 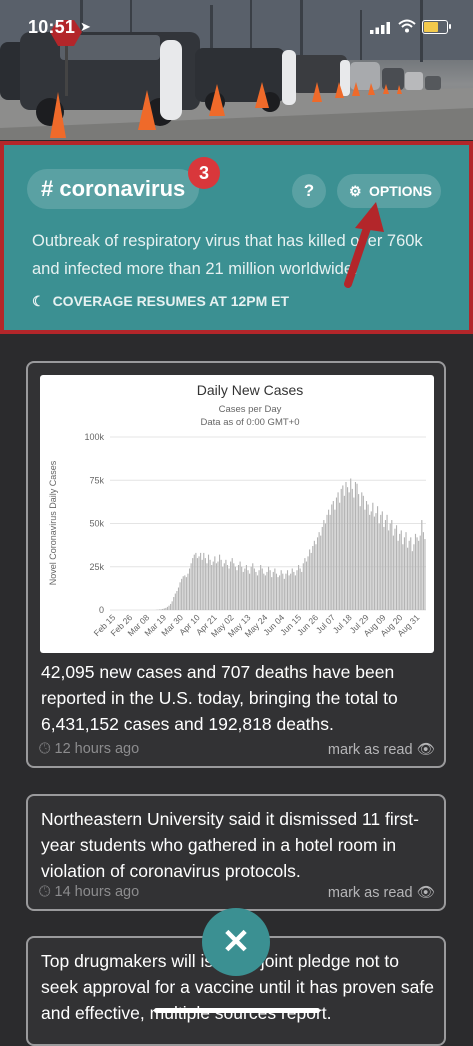 What do you see at coordinates (113, 189) in the screenshot?
I see `hashtag-pill: # coronavirus` at bounding box center [113, 189].